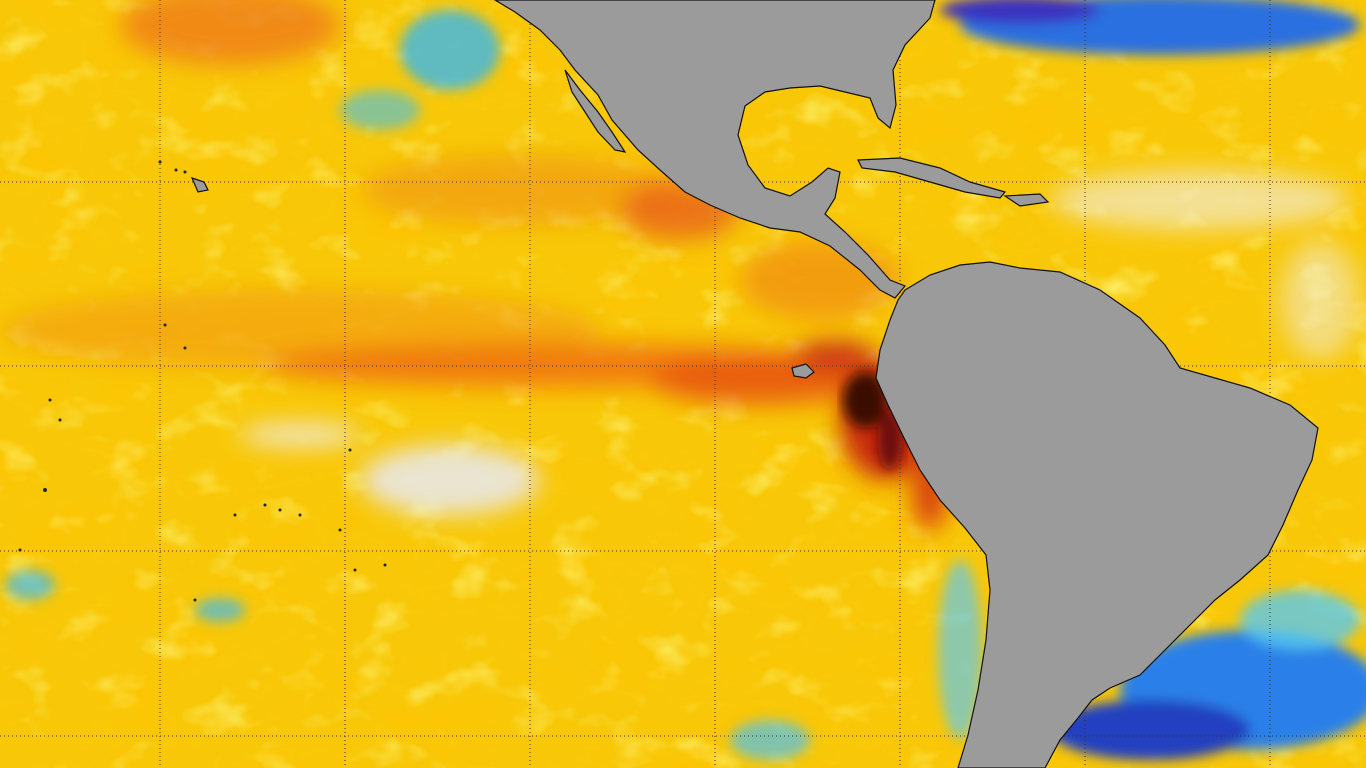 Image resolution: width=1366 pixels, height=768 pixels. I want to click on hispaniola, so click(1026, 200).